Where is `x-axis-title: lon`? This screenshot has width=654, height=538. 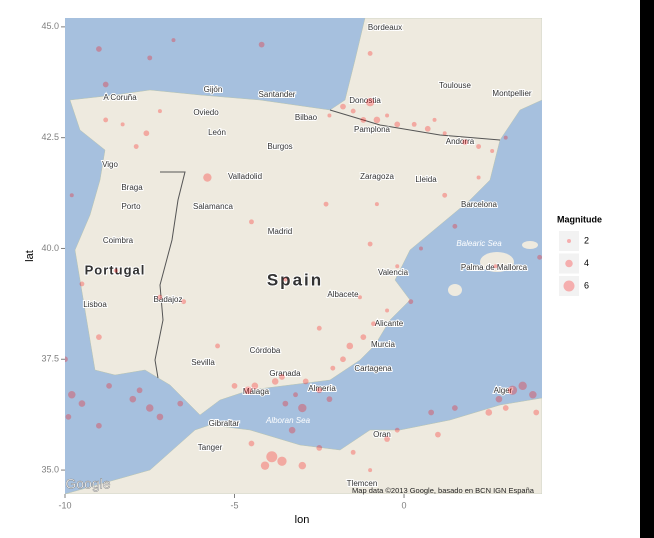
x-axis-title: lon is located at coordinates (302, 520).